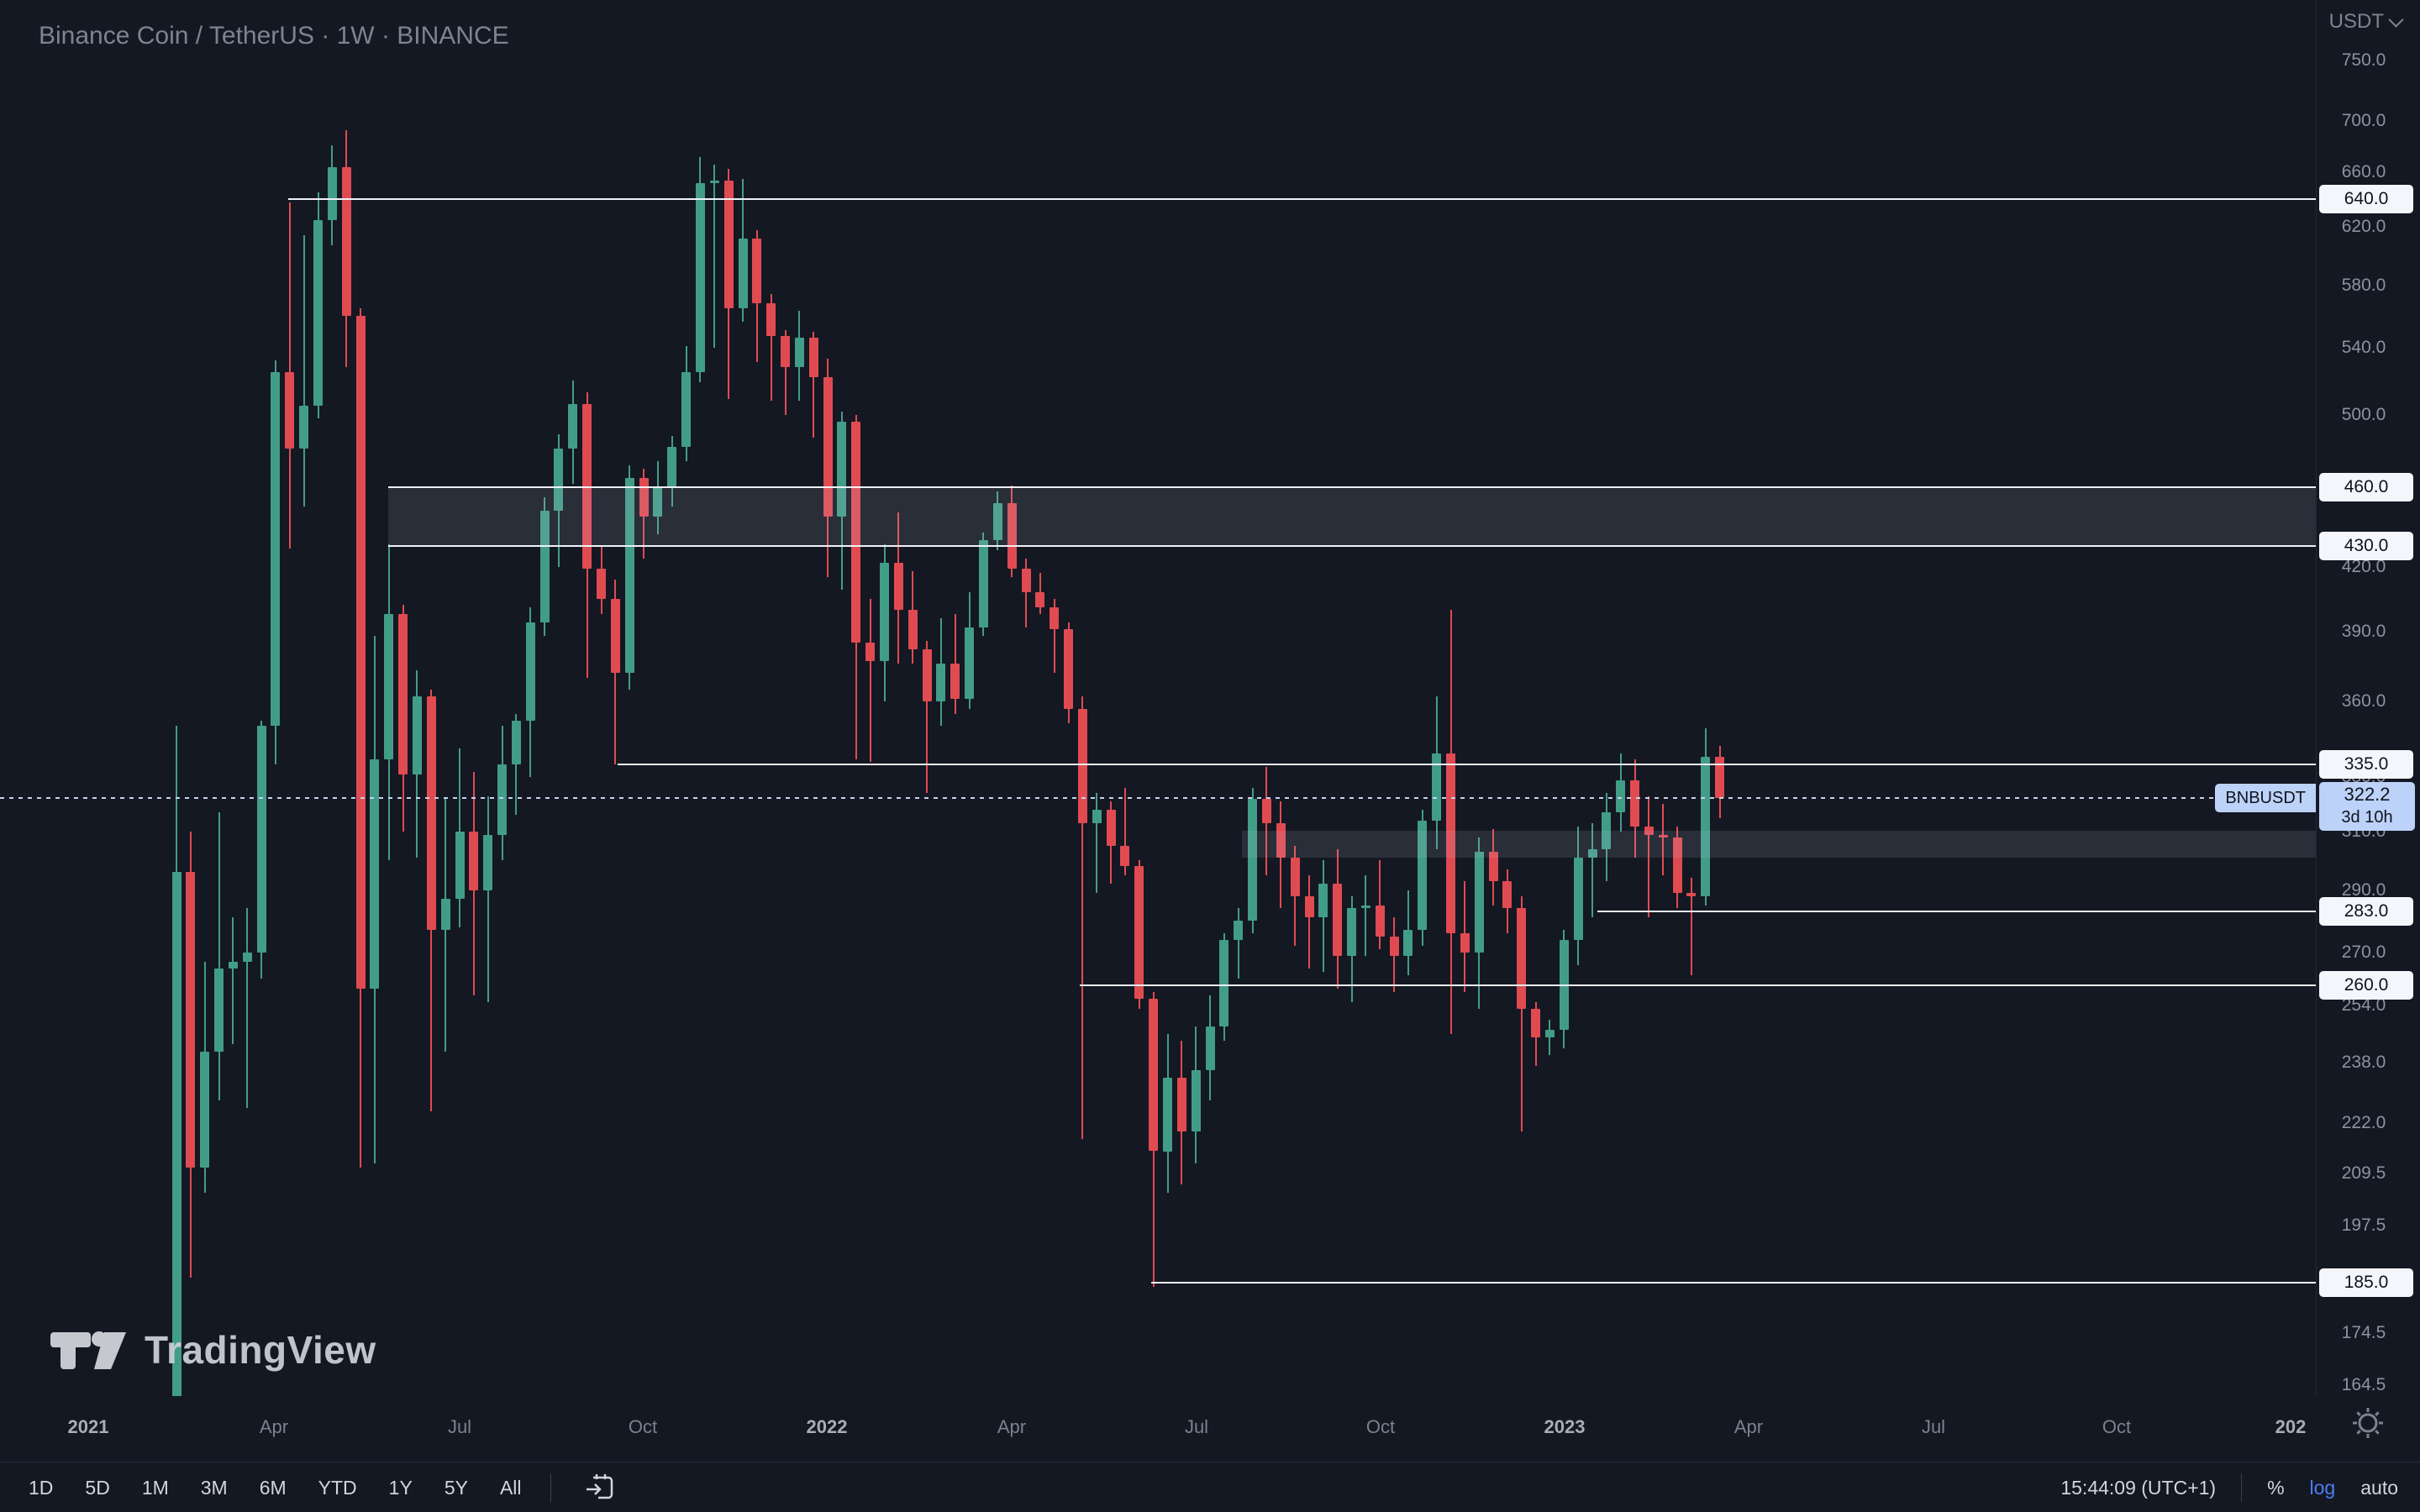 This screenshot has width=2420, height=1512. Describe the element at coordinates (2363, 701) in the screenshot. I see `price-tick: 360.0` at that location.